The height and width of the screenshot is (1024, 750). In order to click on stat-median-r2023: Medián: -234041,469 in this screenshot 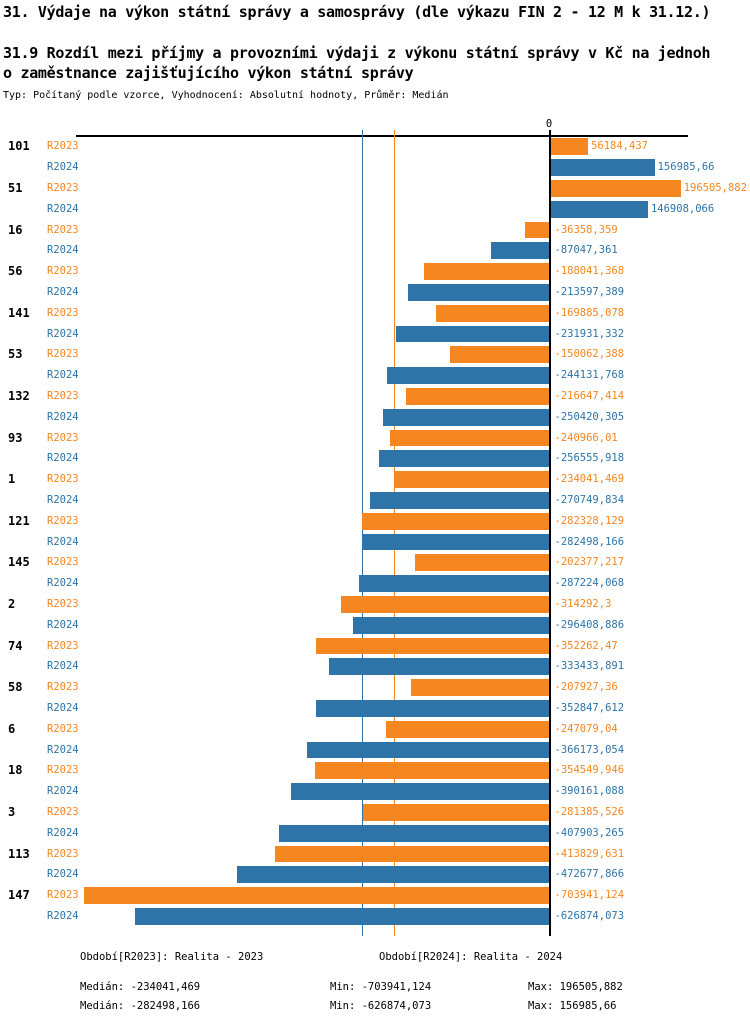, I will do `click(140, 987)`.